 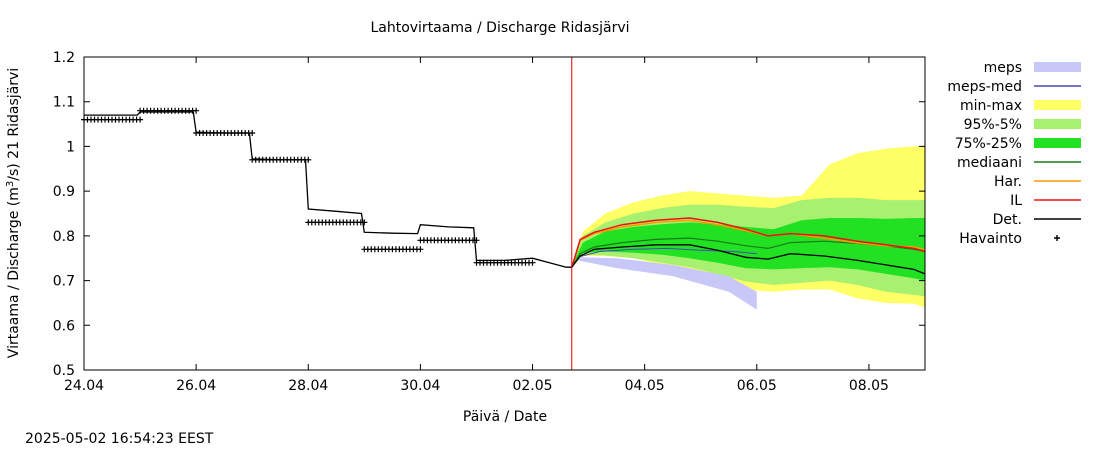 I want to click on x-tick-label: 06.05, so click(x=757, y=386).